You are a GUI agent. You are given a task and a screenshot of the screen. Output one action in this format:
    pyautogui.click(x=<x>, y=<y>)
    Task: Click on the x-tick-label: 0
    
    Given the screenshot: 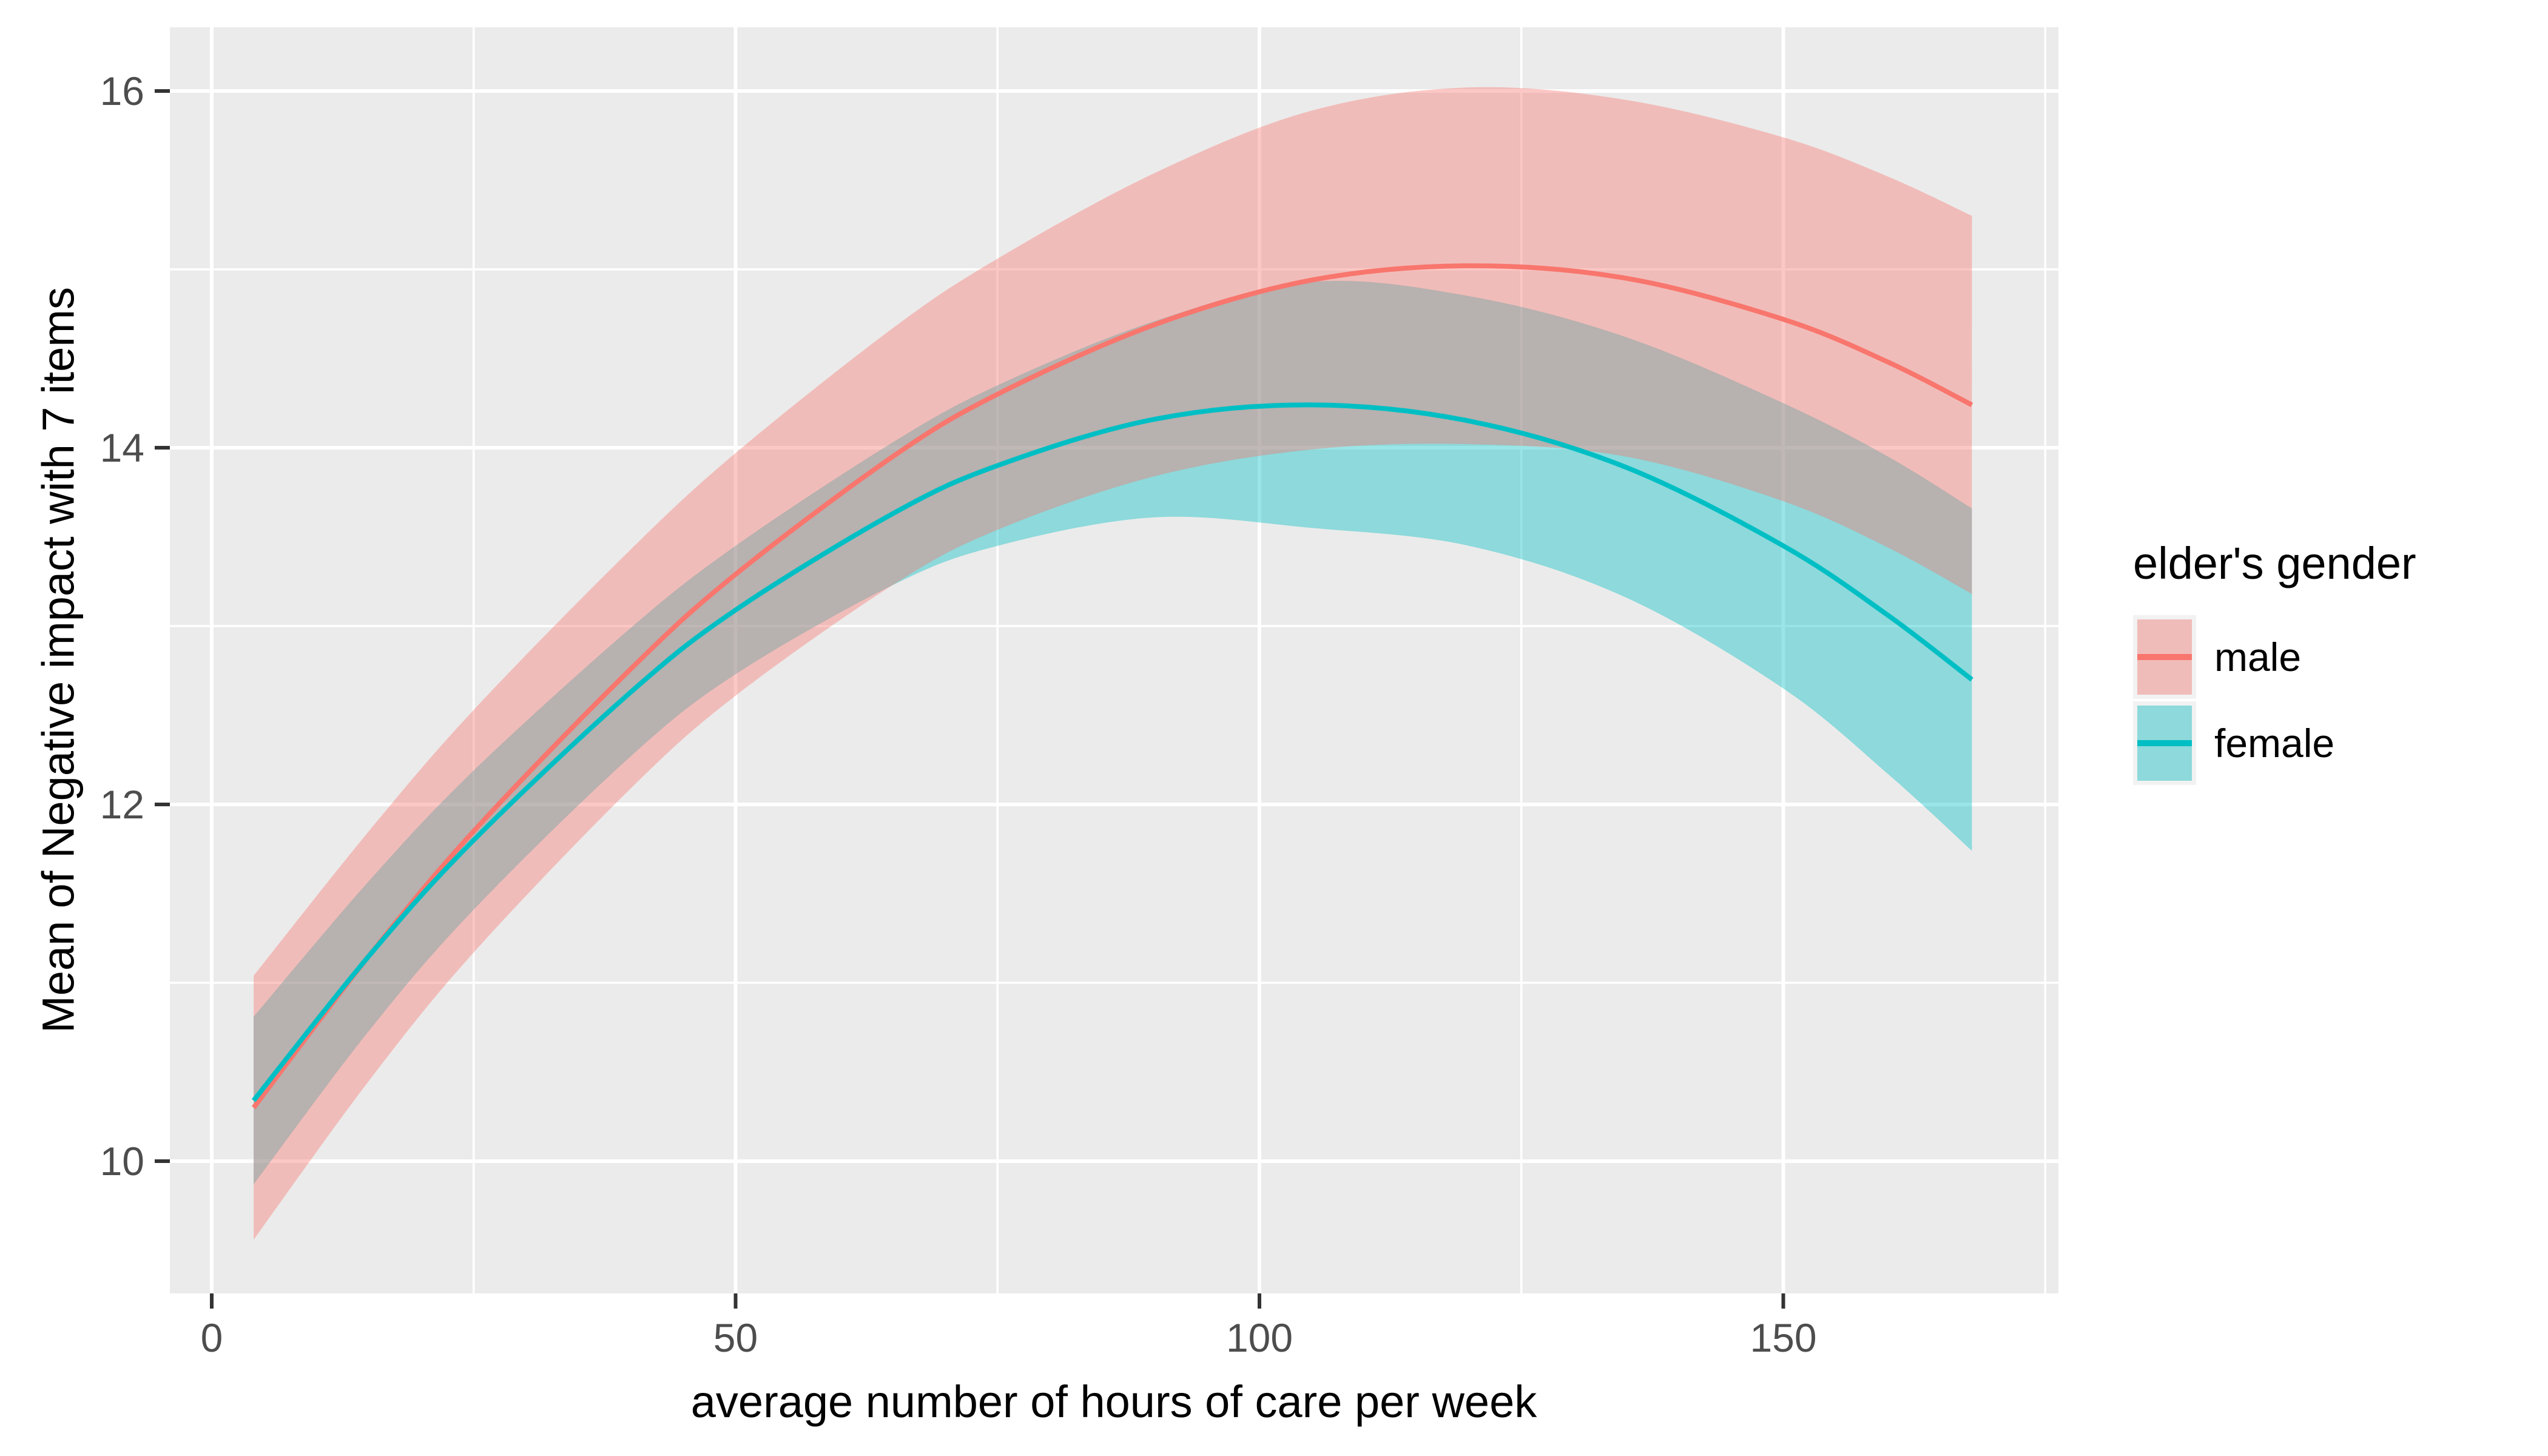 What is the action you would take?
    pyautogui.click(x=211, y=1337)
    